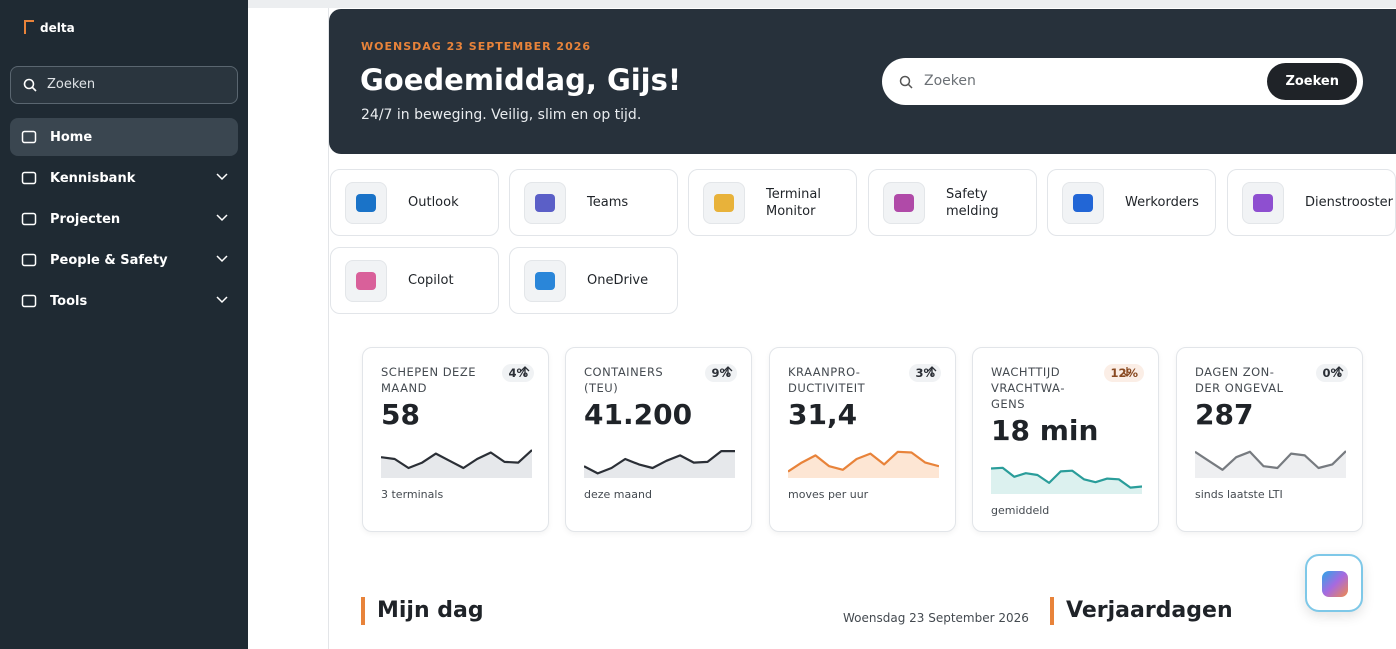  I want to click on kpi-note: gemiddeld, so click(1020, 510).